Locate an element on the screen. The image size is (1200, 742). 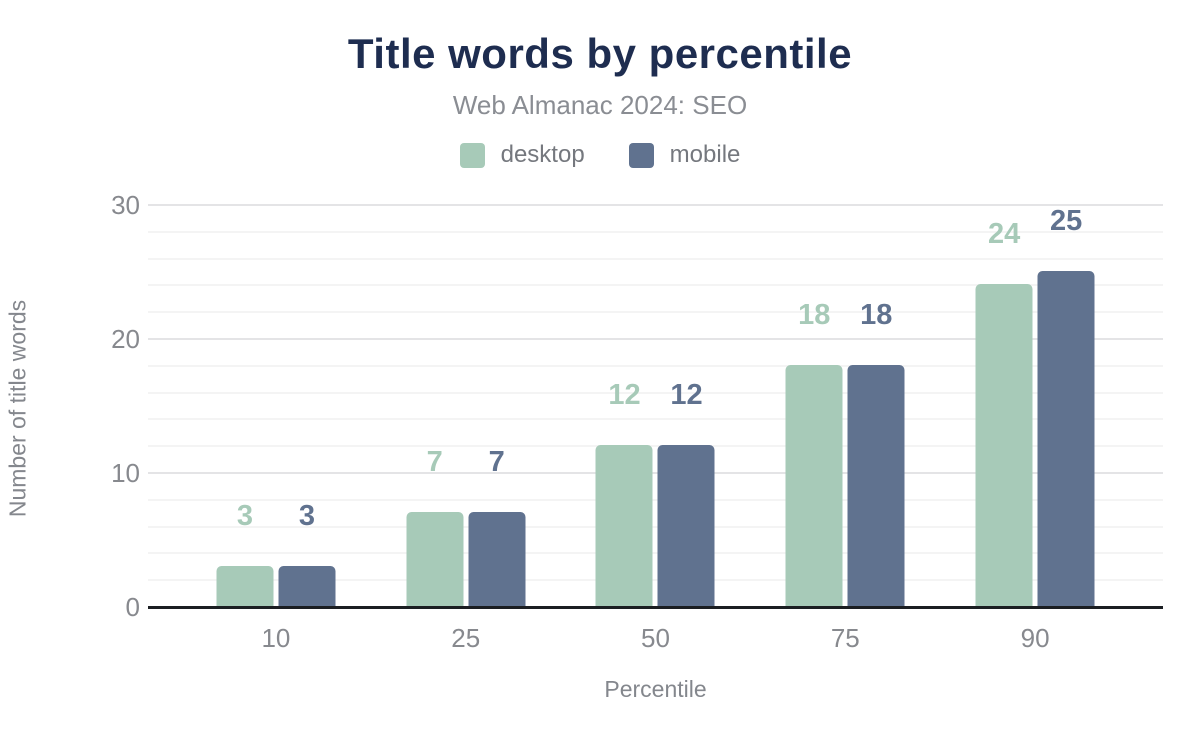
y-tick-label: 10 is located at coordinates (125, 473).